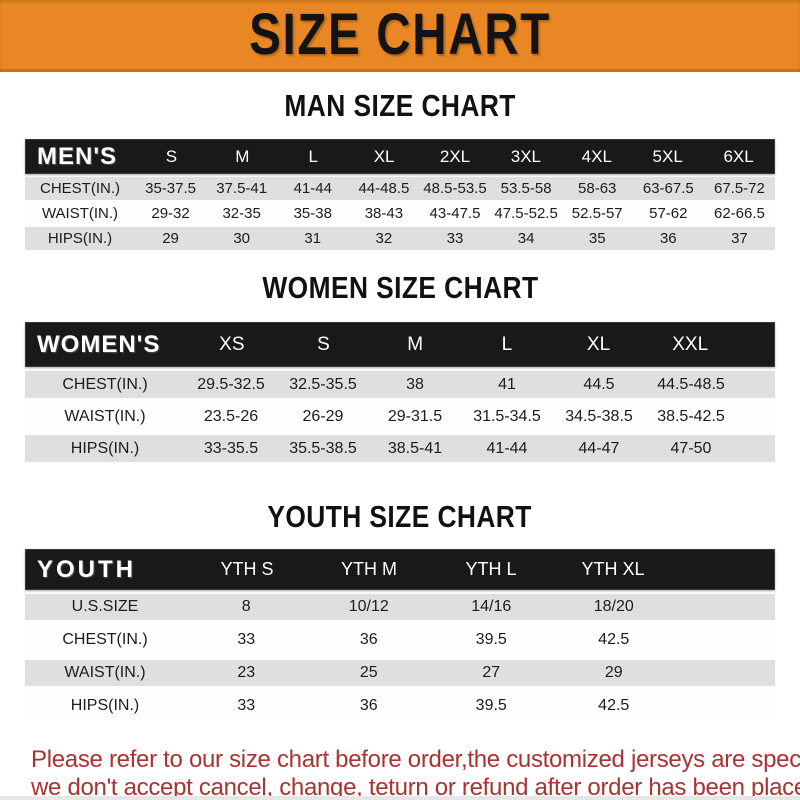 The height and width of the screenshot is (800, 800). What do you see at coordinates (491, 673) in the screenshot?
I see `size-value-cell: 27` at bounding box center [491, 673].